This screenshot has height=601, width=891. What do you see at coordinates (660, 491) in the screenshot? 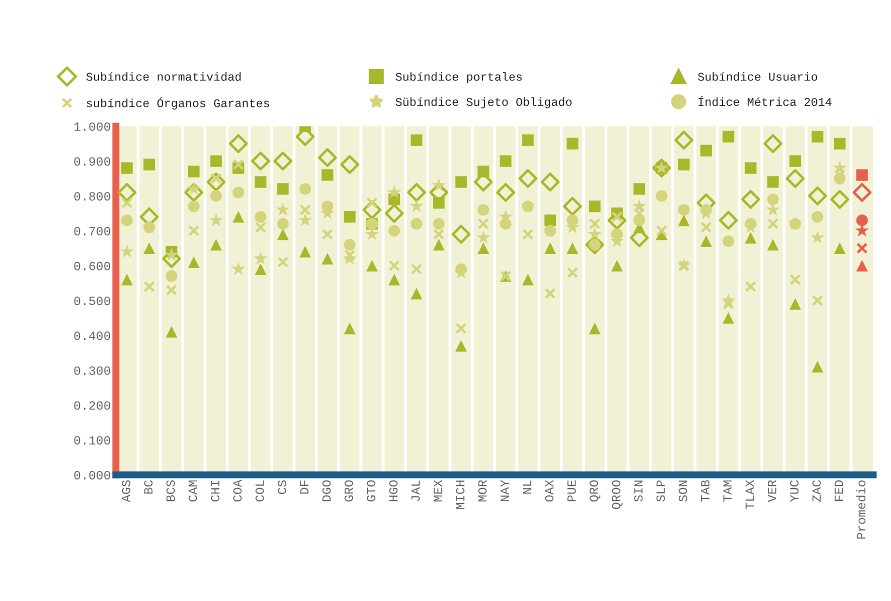
I see `x-tick-label: SLP` at bounding box center [660, 491].